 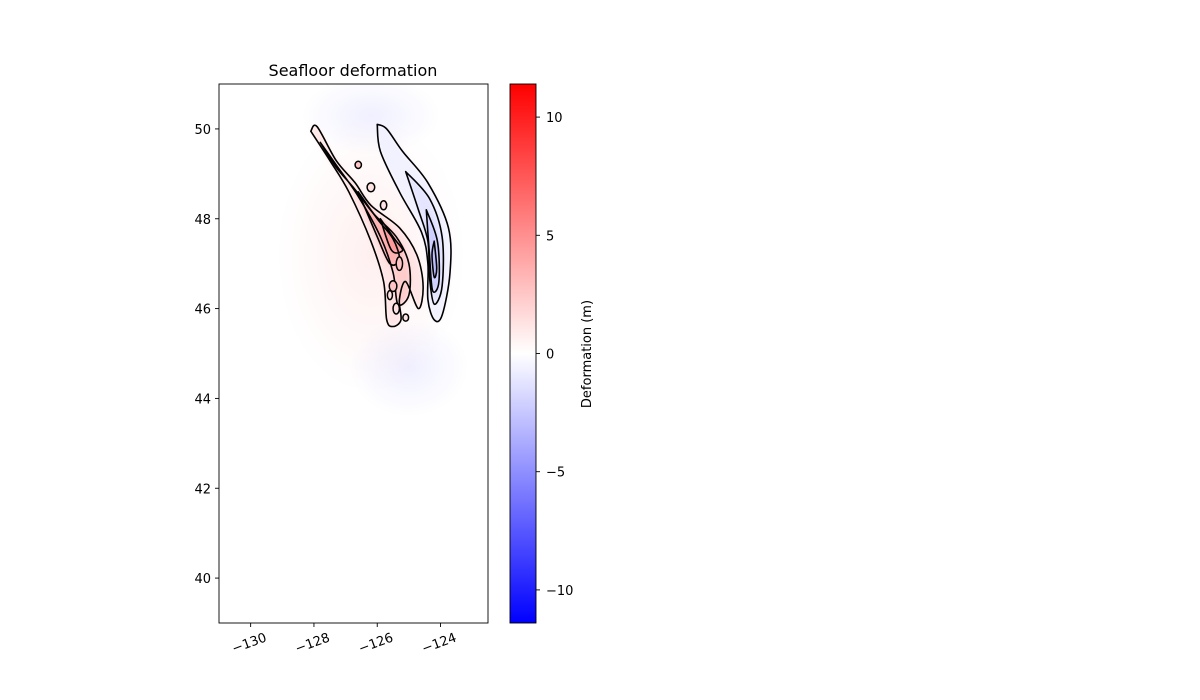 I want to click on y-tick-label: 48, so click(x=202, y=220).